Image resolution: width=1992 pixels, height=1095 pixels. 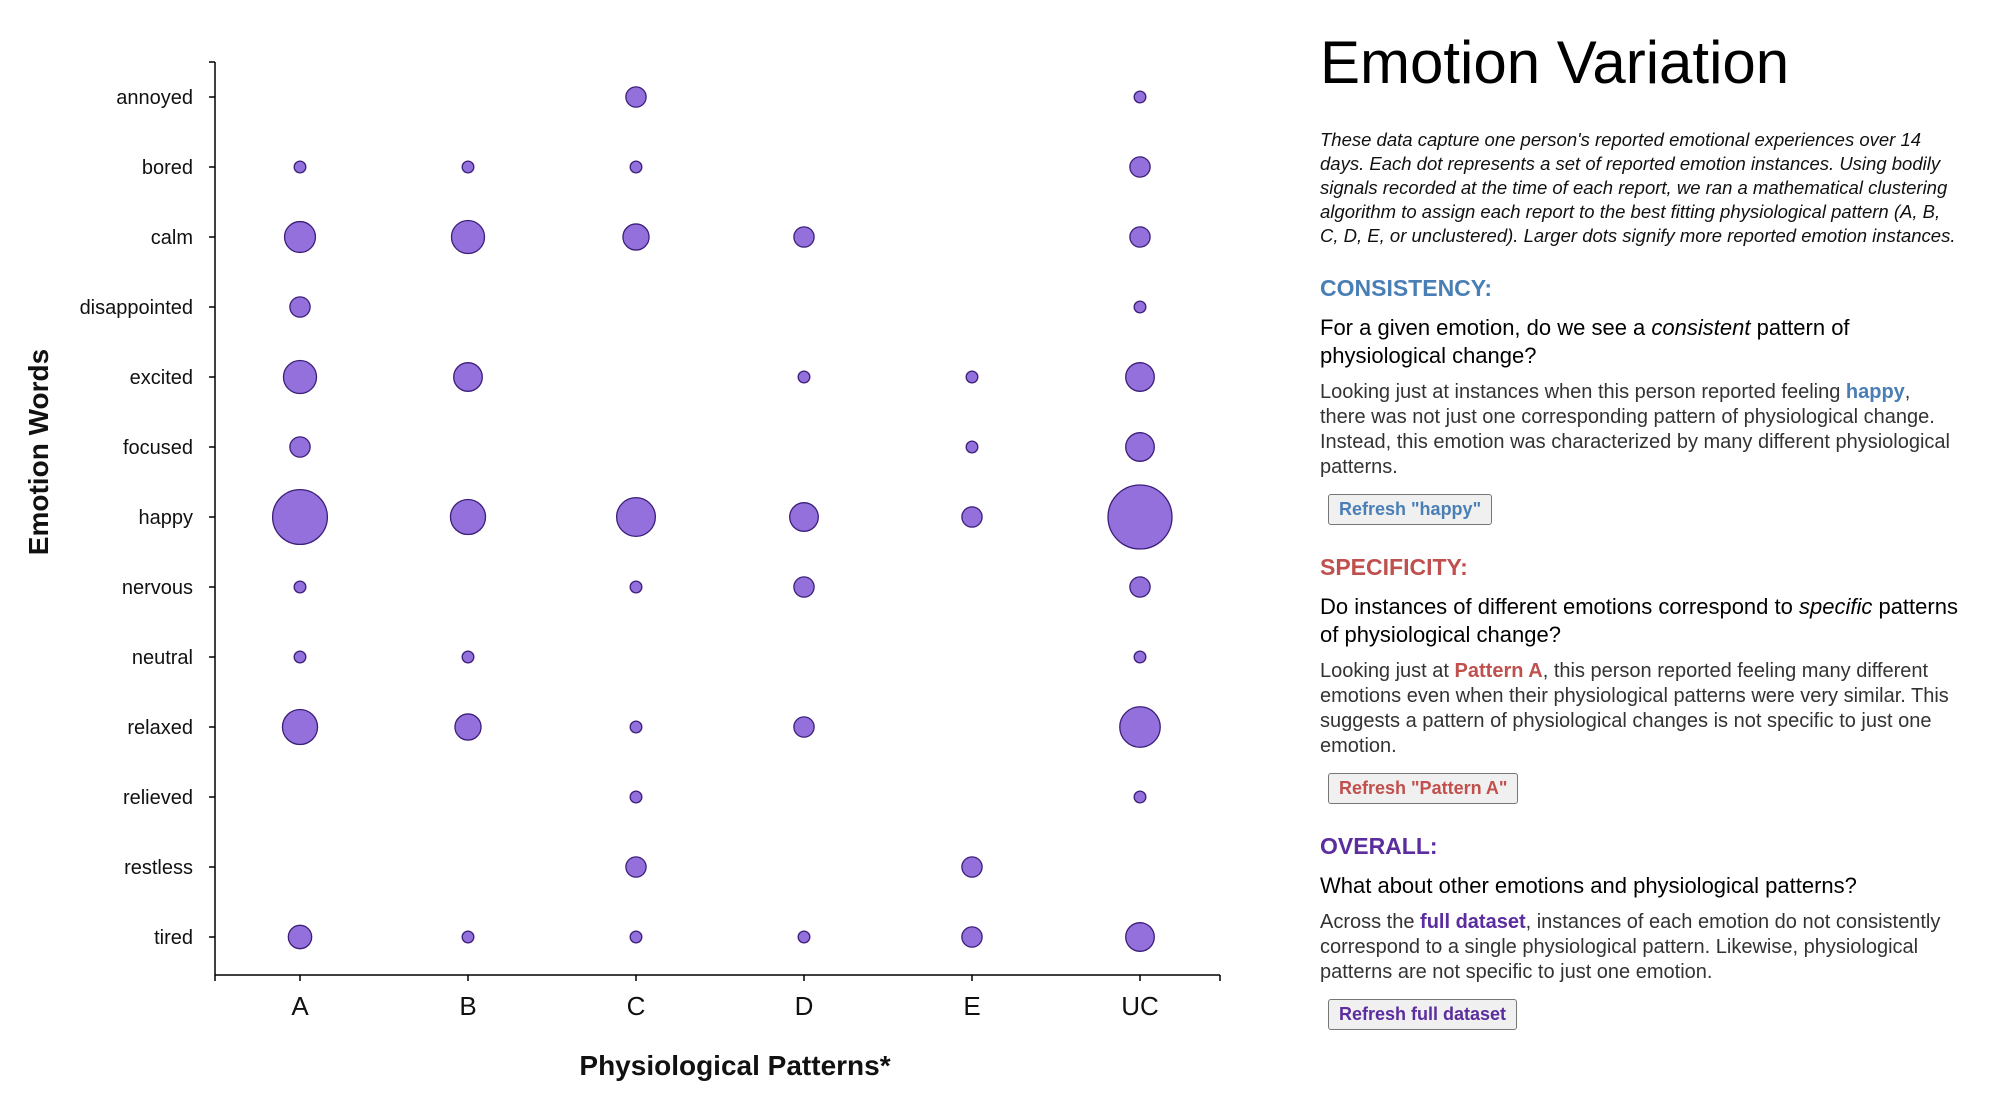 What do you see at coordinates (162, 658) in the screenshot?
I see `y-tick-label: neutral` at bounding box center [162, 658].